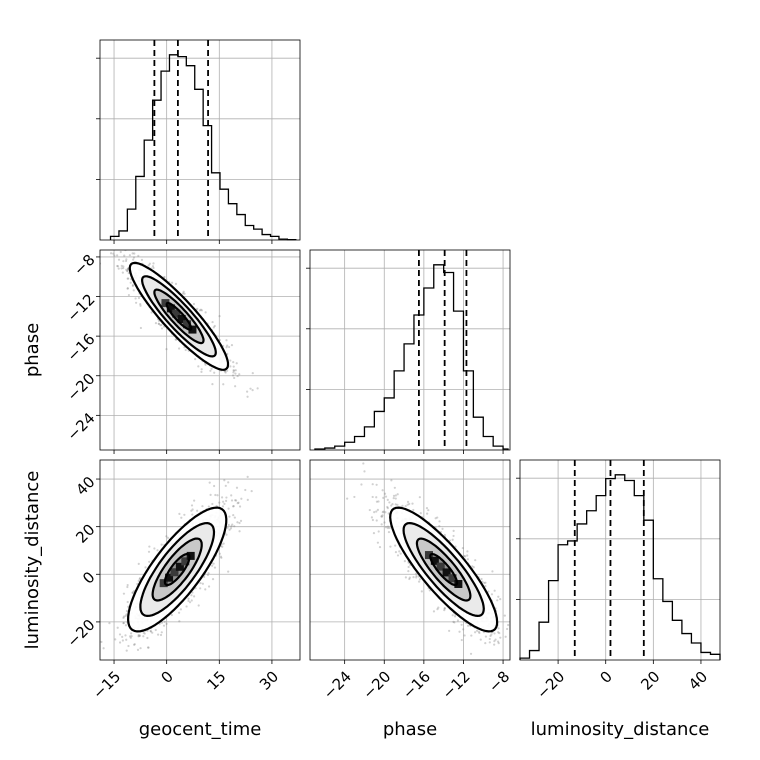  I want to click on x-tick-label-geocent_time: 0, so click(166, 677).